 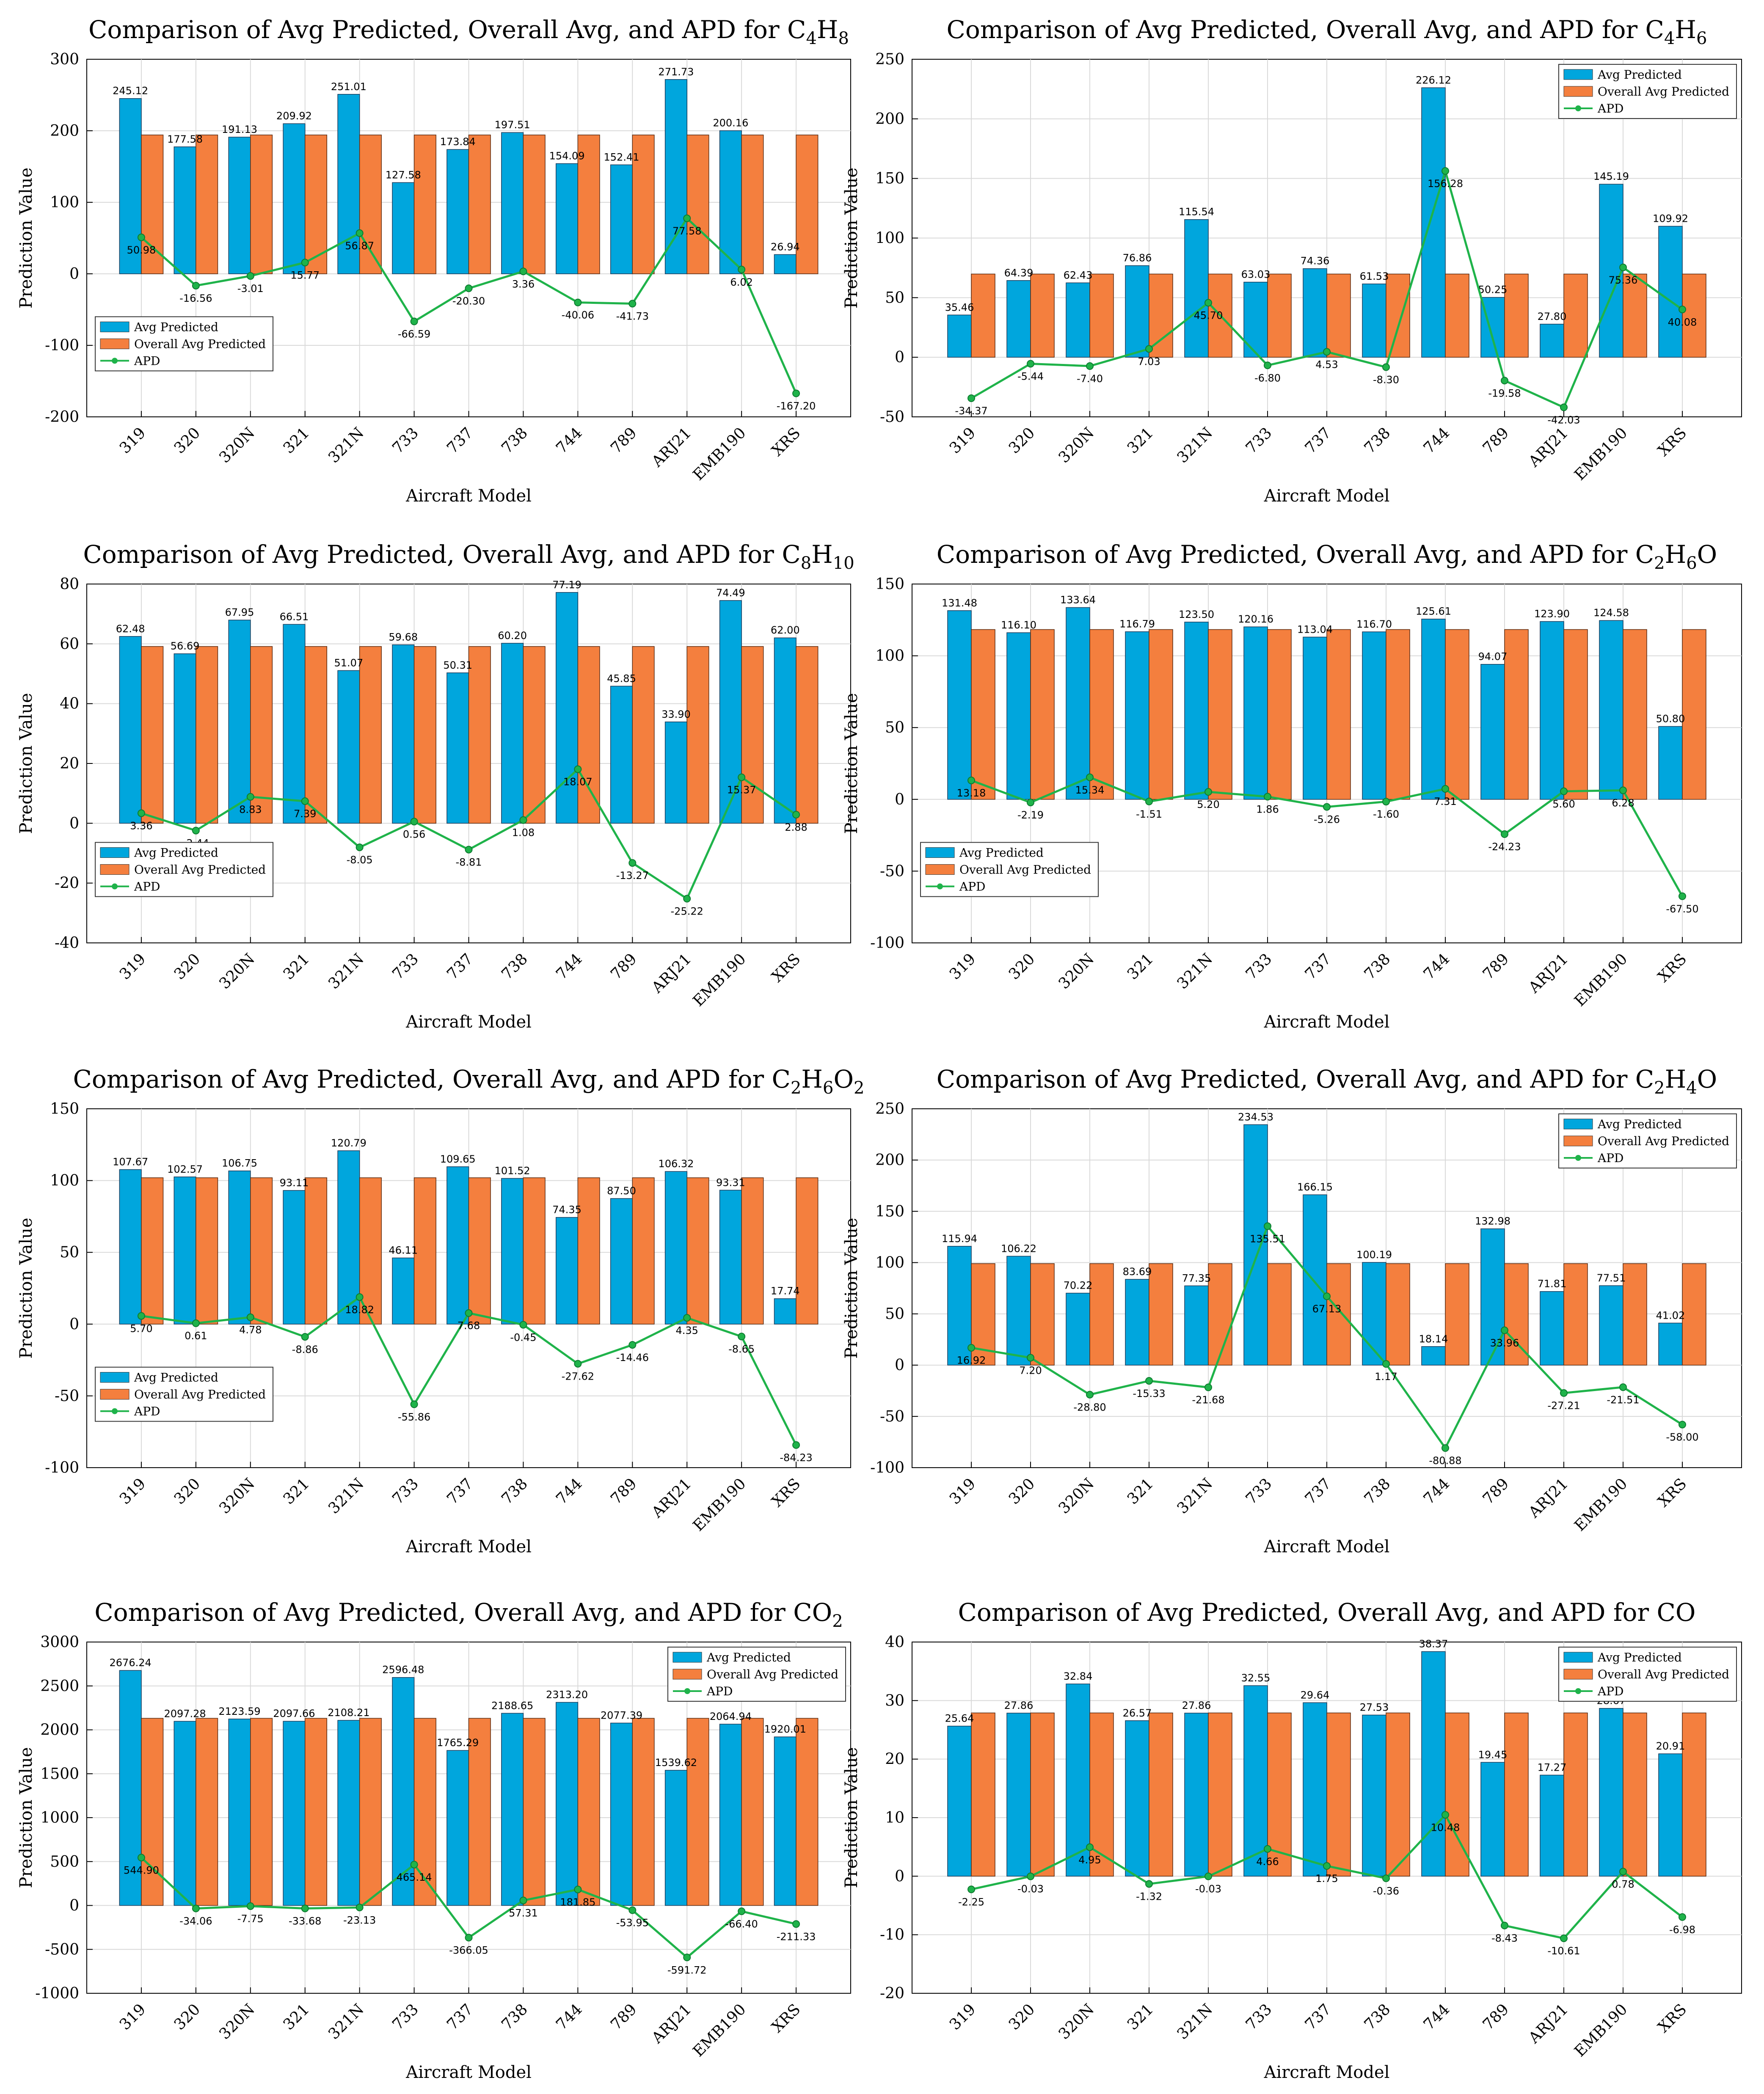 What do you see at coordinates (1377, 2017) in the screenshot?
I see `x-tick-label: 738` at bounding box center [1377, 2017].